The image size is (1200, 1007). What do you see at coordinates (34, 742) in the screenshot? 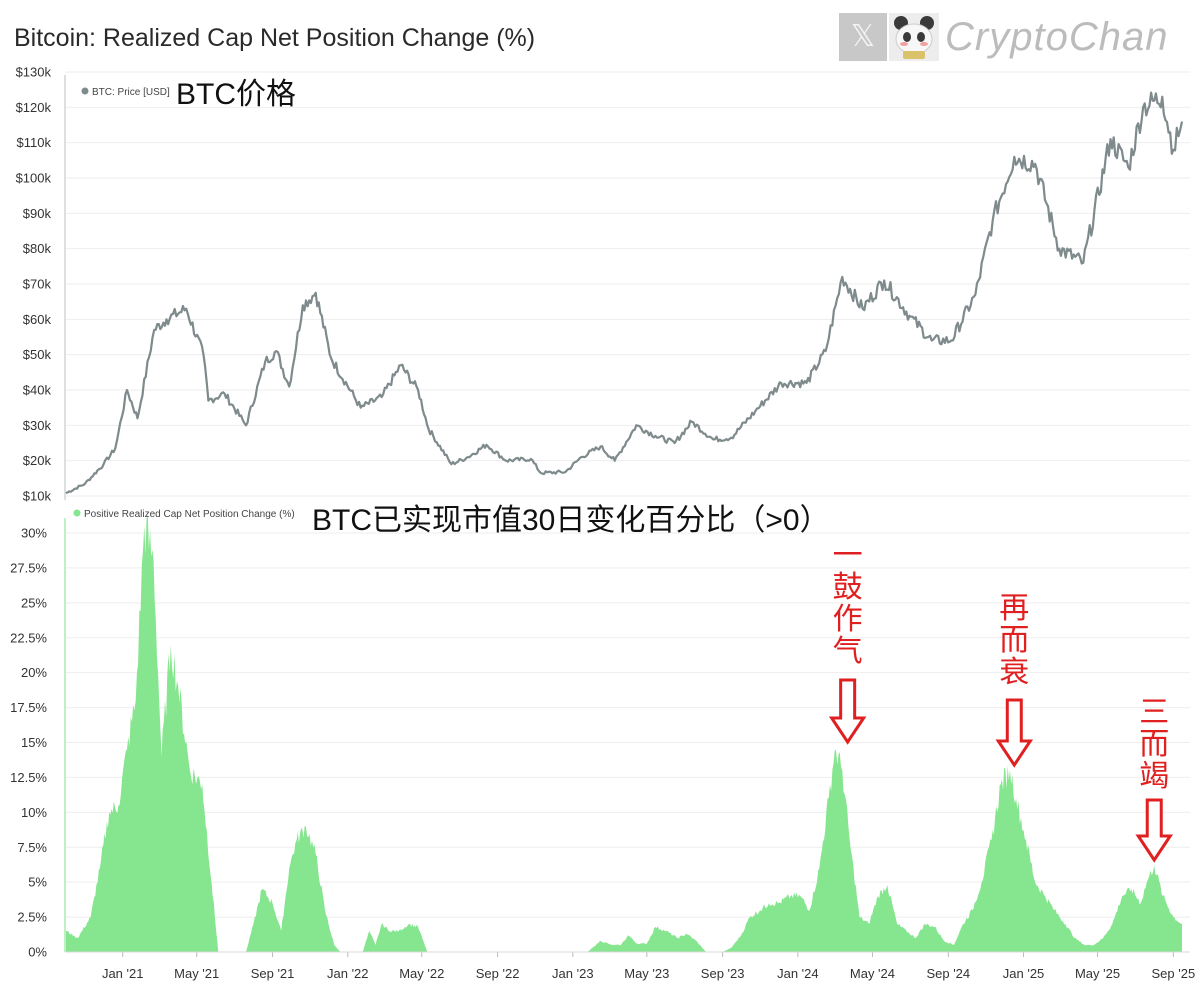
I see `area-y-tick: 15%` at bounding box center [34, 742].